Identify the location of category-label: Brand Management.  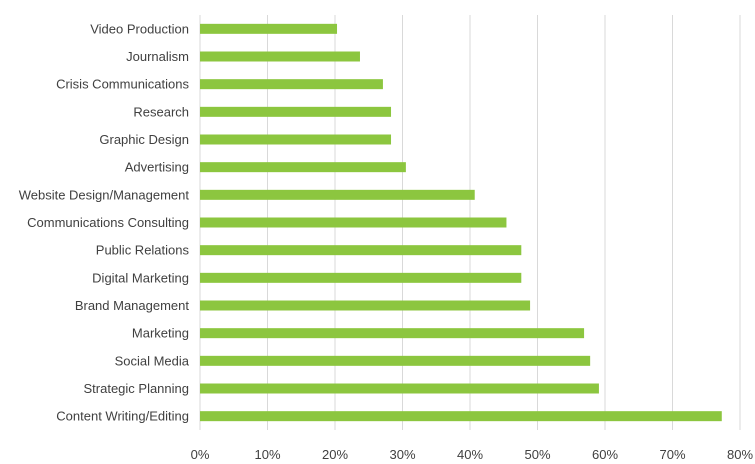
(132, 305).